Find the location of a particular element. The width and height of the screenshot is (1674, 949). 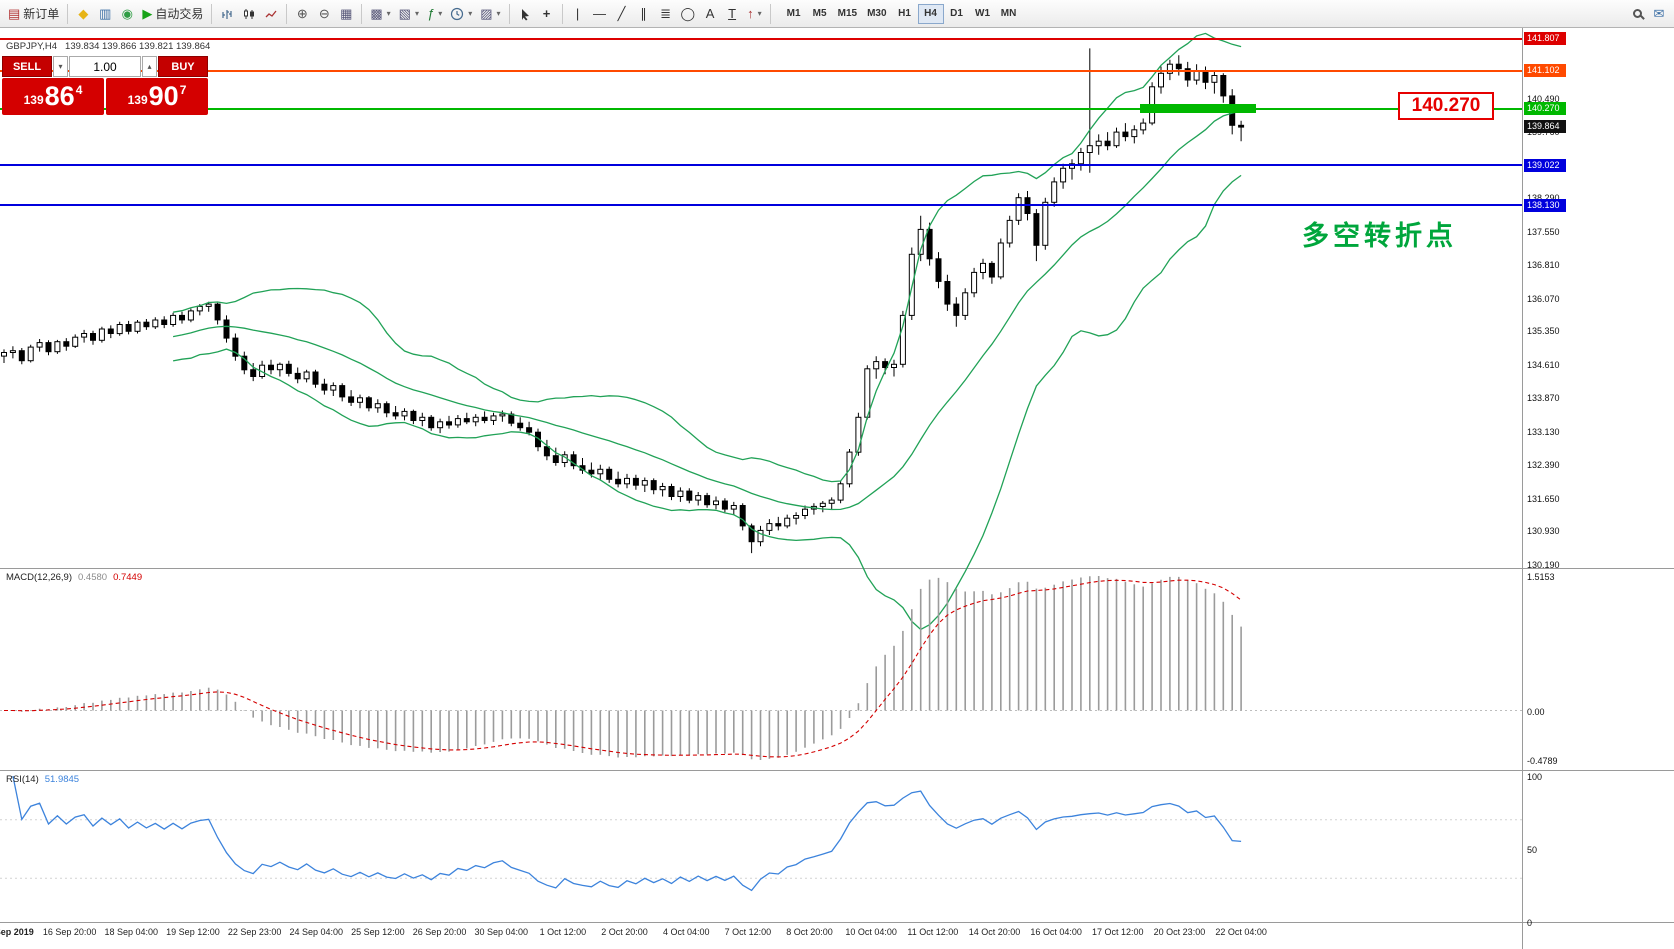

search-button is located at coordinates (1637, 14).